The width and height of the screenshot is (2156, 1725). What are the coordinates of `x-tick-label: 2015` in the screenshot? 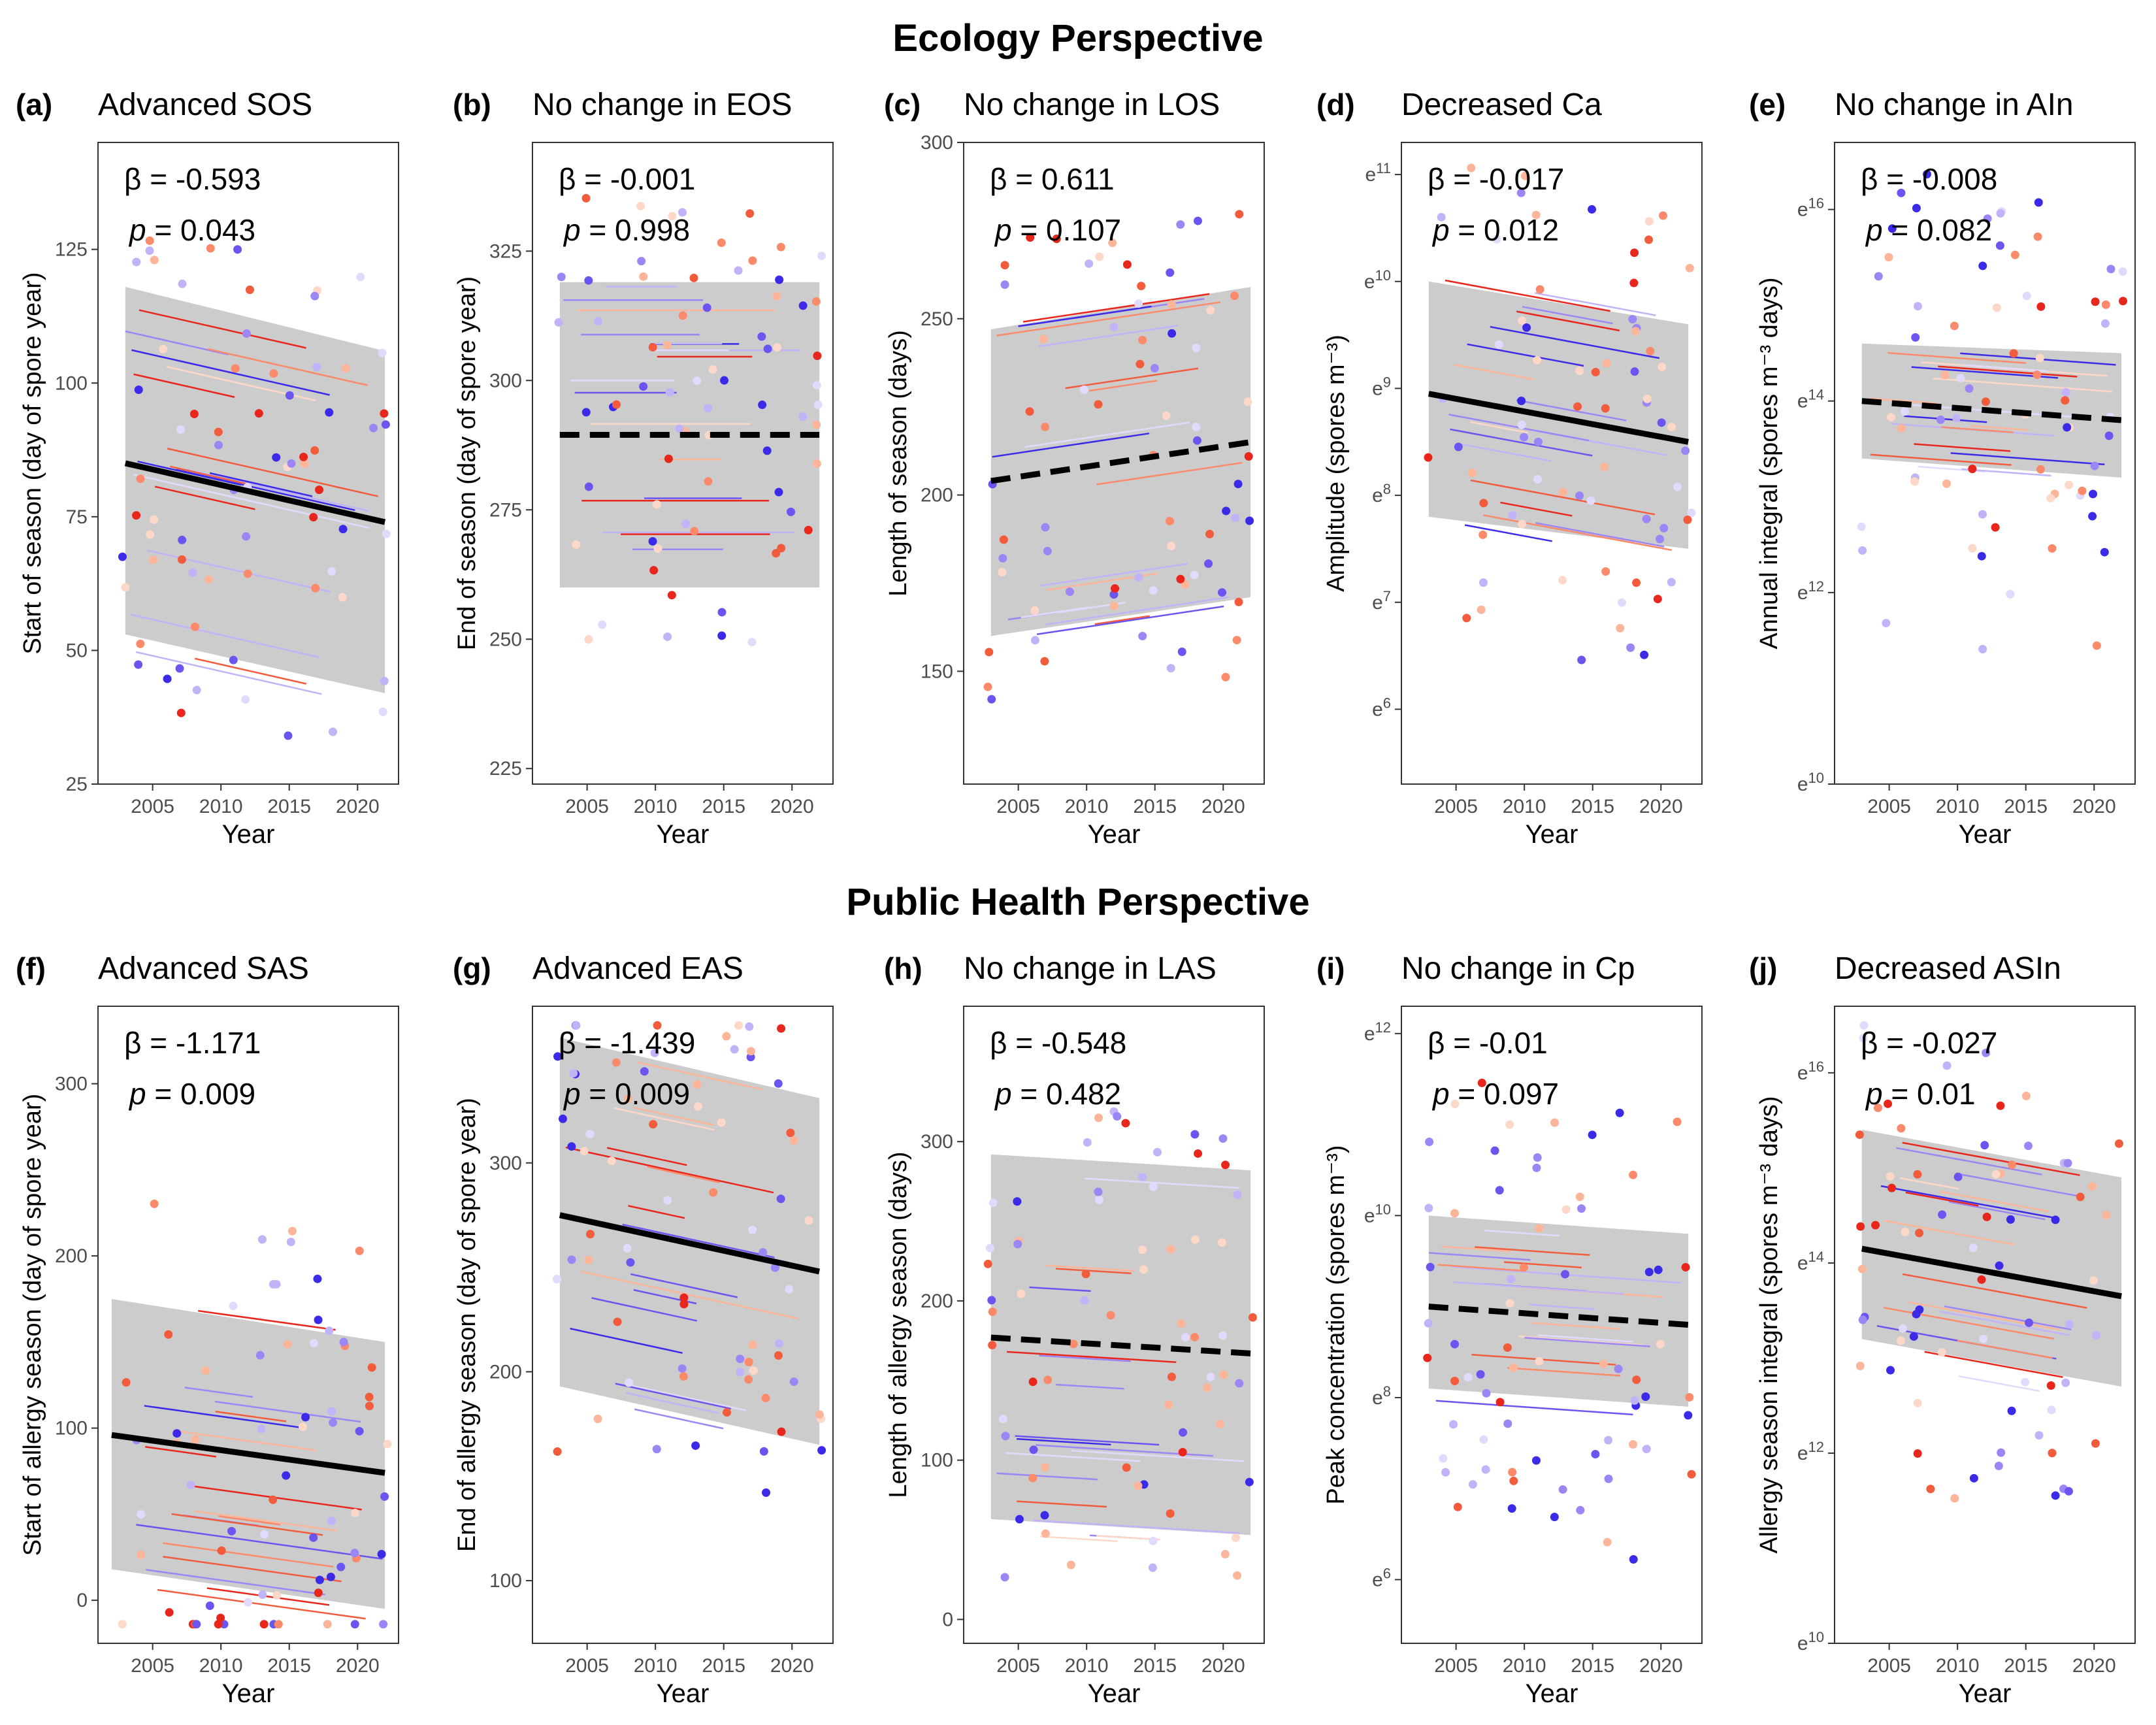 It's located at (2026, 1666).